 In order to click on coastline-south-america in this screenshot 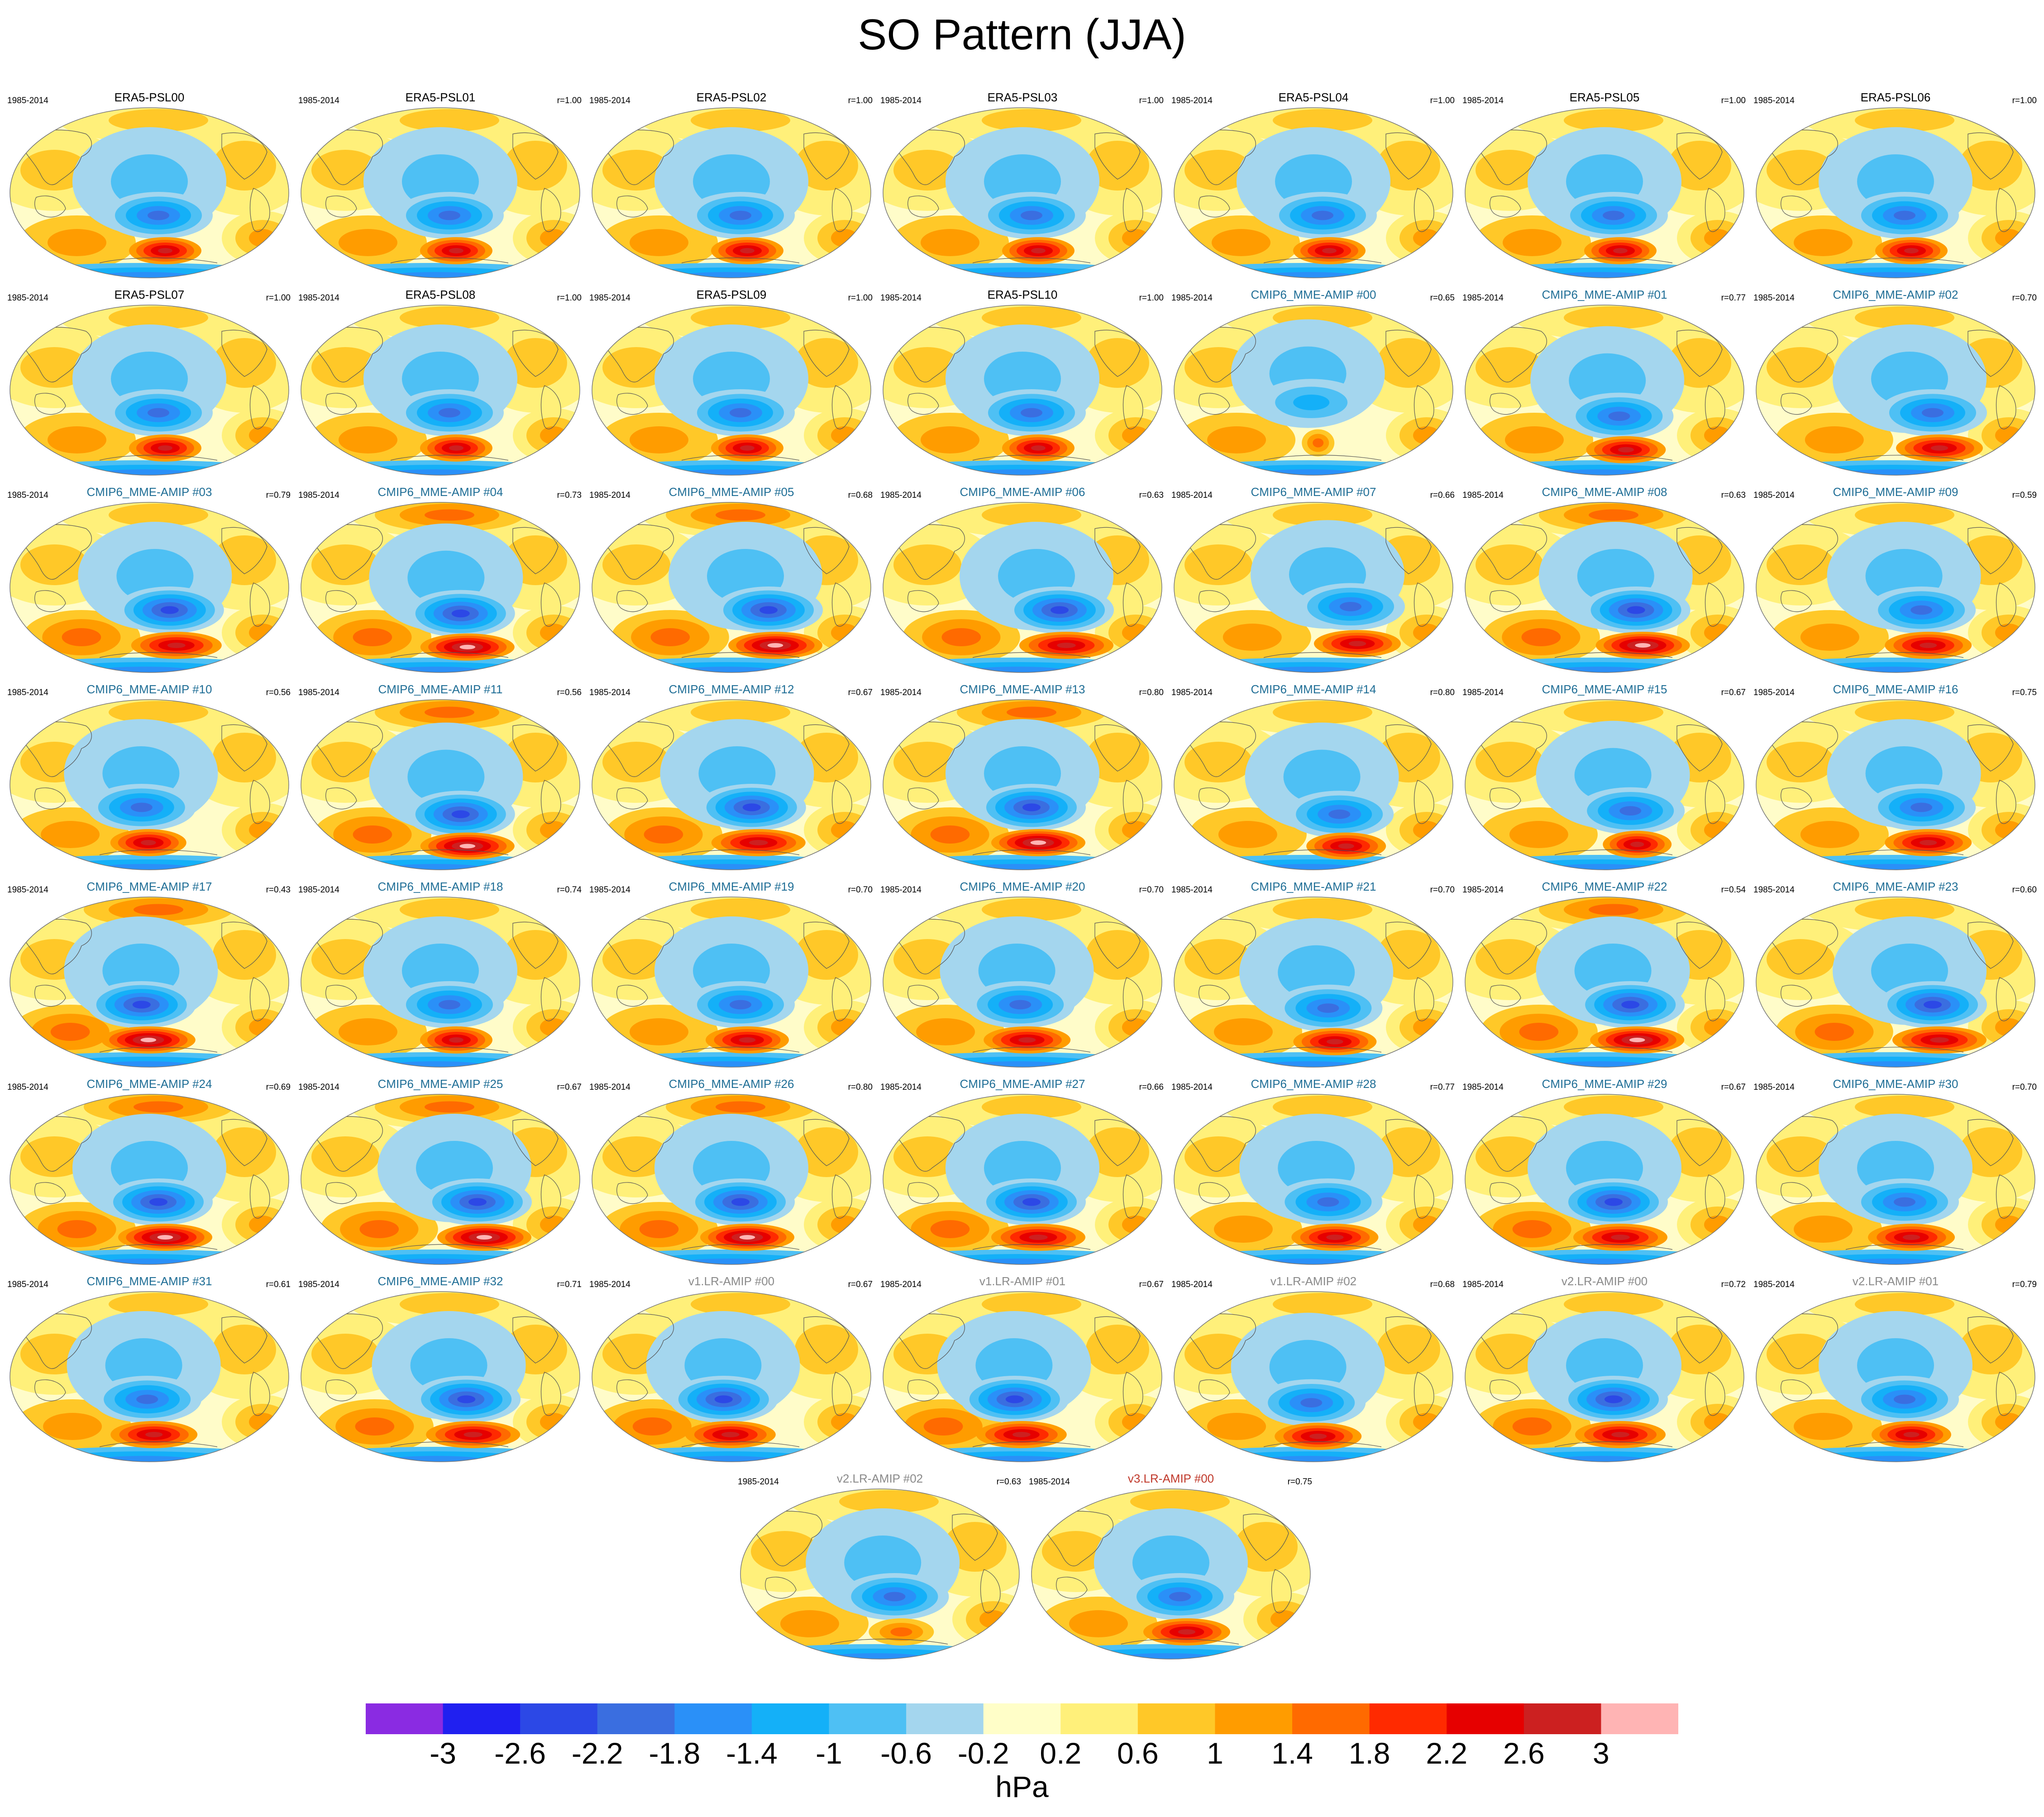, I will do `click(1132, 210)`.